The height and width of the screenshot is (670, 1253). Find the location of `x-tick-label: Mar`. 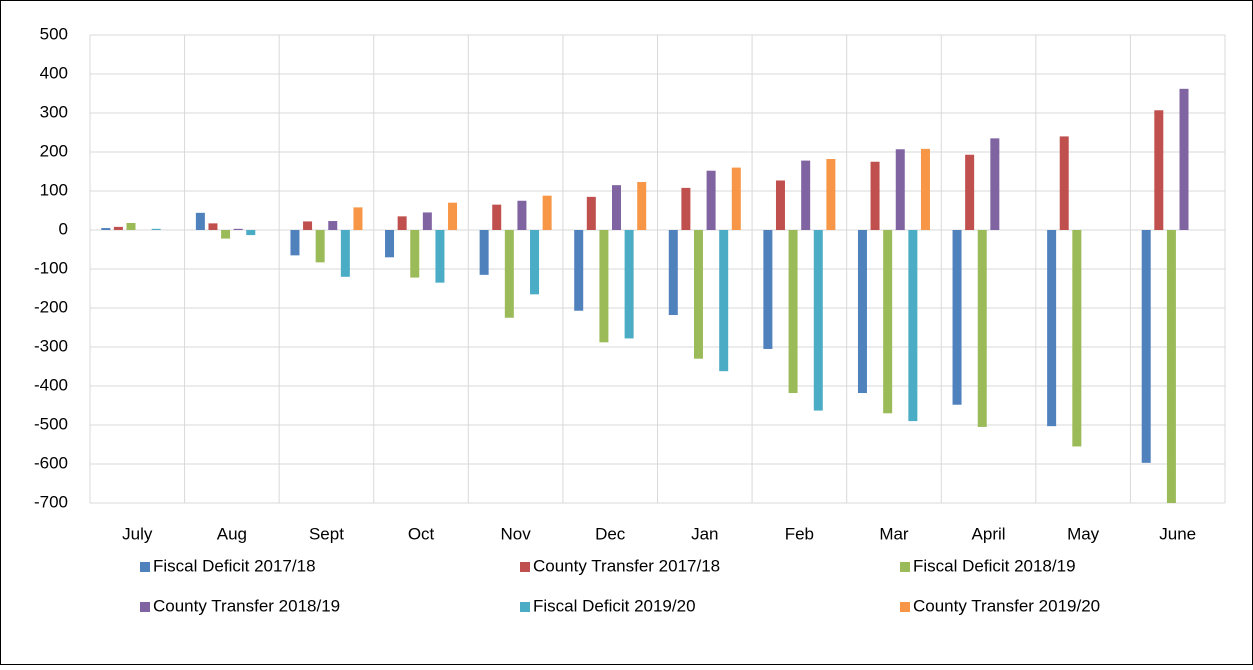

x-tick-label: Mar is located at coordinates (894, 533).